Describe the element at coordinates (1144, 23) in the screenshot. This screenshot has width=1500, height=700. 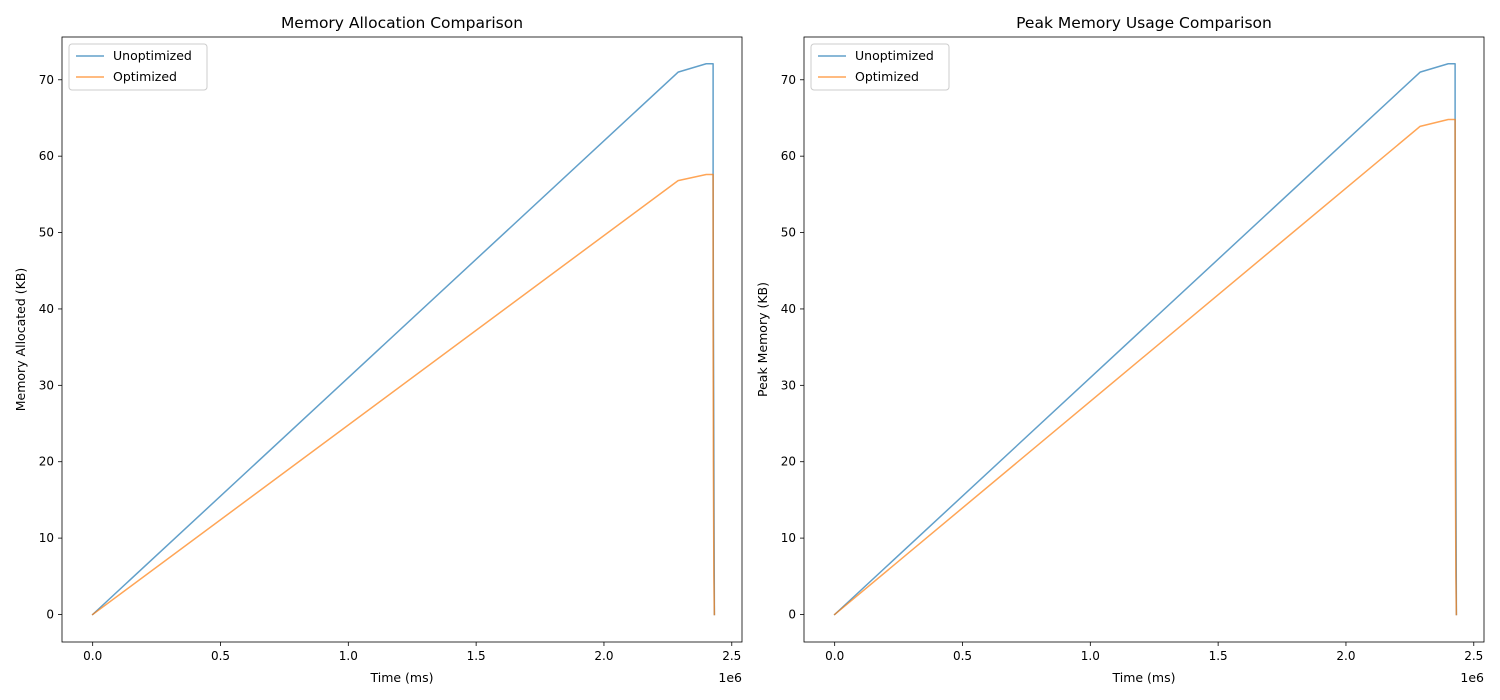
I see `chart-title: Peak Memory Usage Comparison` at that location.